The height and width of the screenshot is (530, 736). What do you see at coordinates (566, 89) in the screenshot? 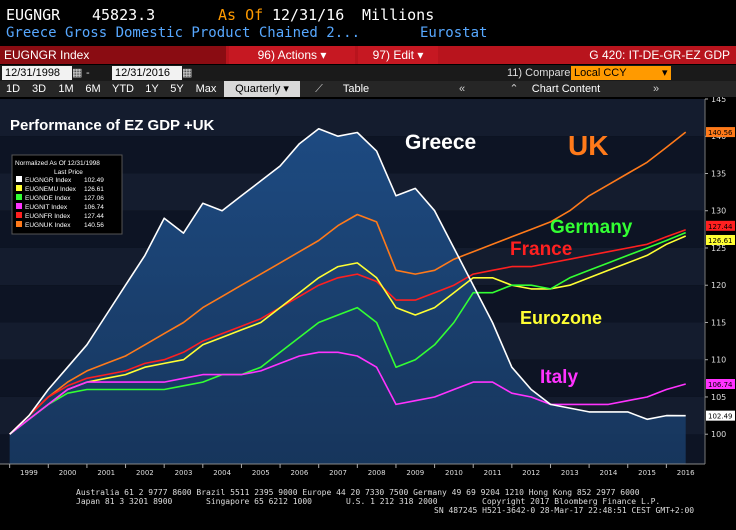
I see `chart-content-button: Chart Content` at bounding box center [566, 89].